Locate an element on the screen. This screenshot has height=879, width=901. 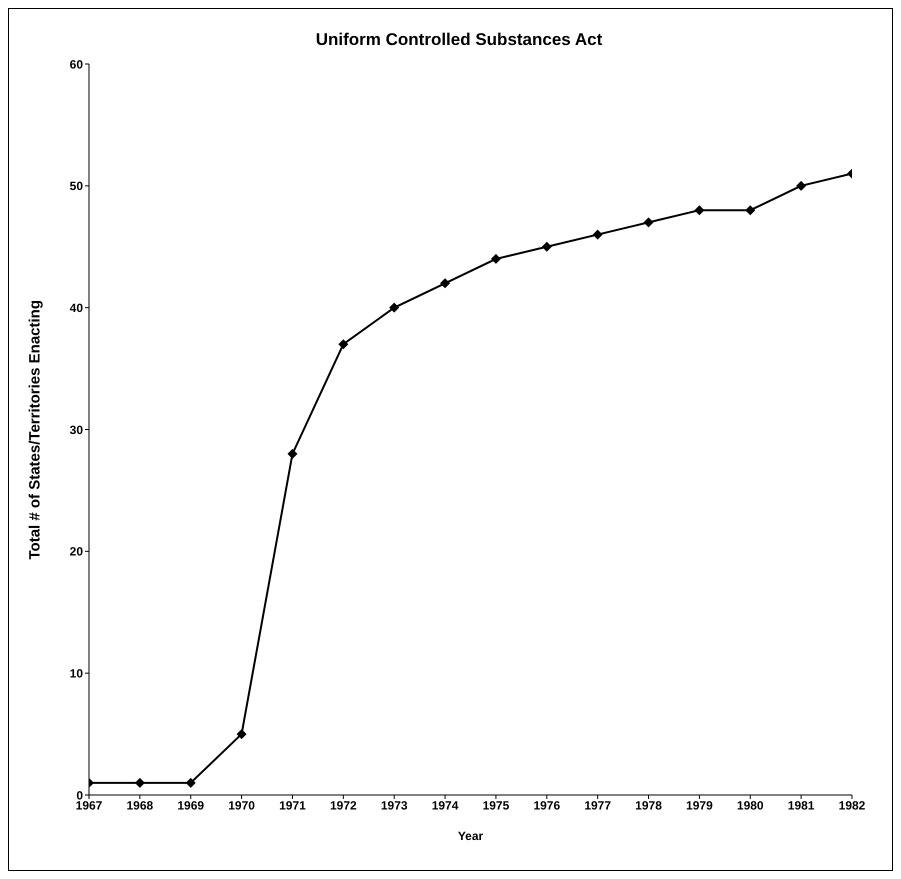
y-tick-label: 20 is located at coordinates (77, 551).